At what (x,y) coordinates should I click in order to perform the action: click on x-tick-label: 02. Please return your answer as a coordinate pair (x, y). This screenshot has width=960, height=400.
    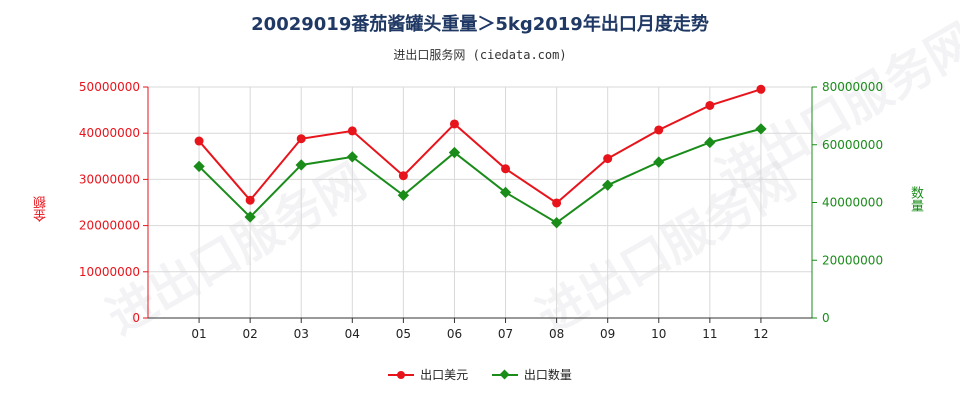
    Looking at the image, I should click on (250, 334).